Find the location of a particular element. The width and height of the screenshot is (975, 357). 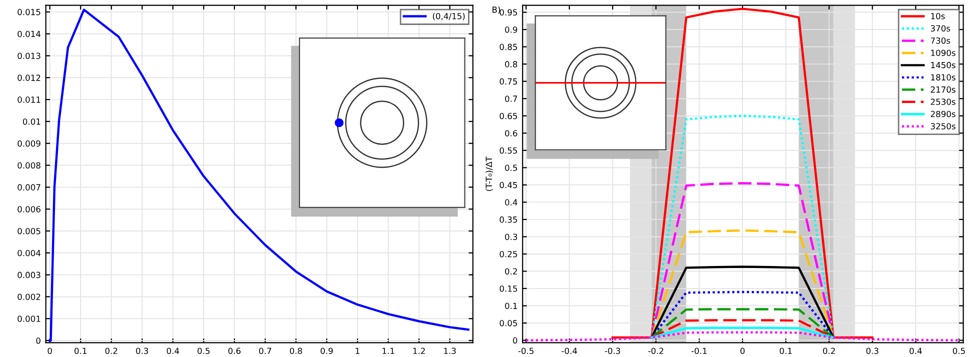

y-tick-label: 0.8 is located at coordinates (511, 64).